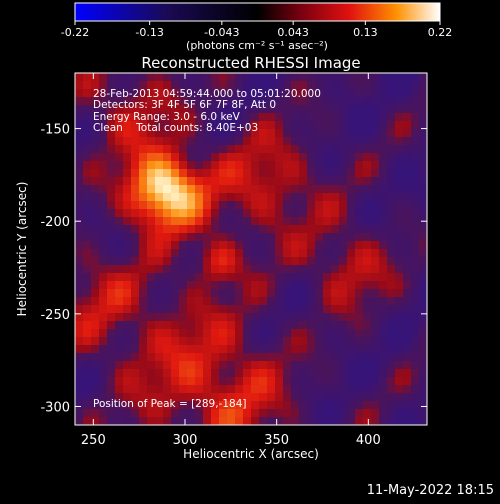 The width and height of the screenshot is (500, 504). I want to click on y-tick-label: -200, so click(55, 222).